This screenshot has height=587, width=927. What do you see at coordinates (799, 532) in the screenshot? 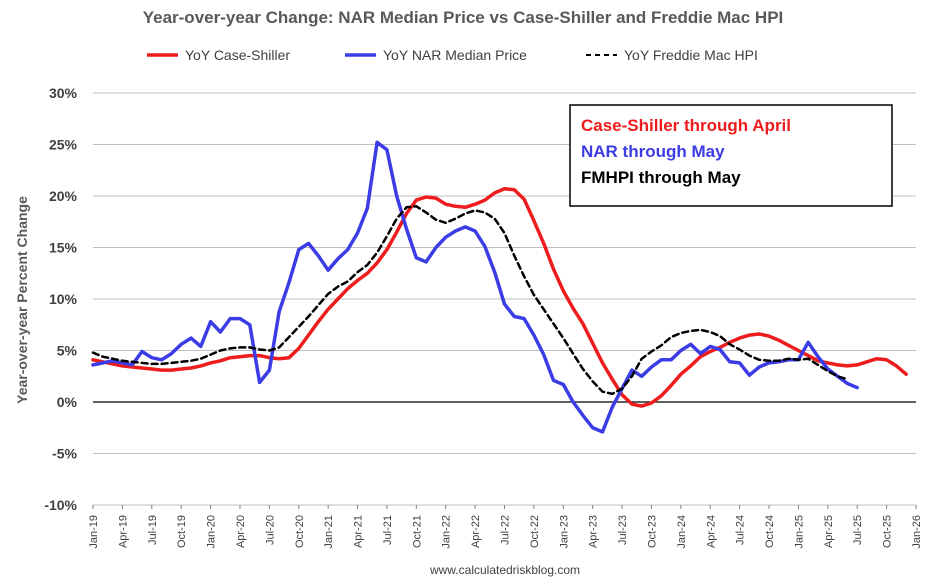
I see `x-tick-label: Jan-25` at bounding box center [799, 532].